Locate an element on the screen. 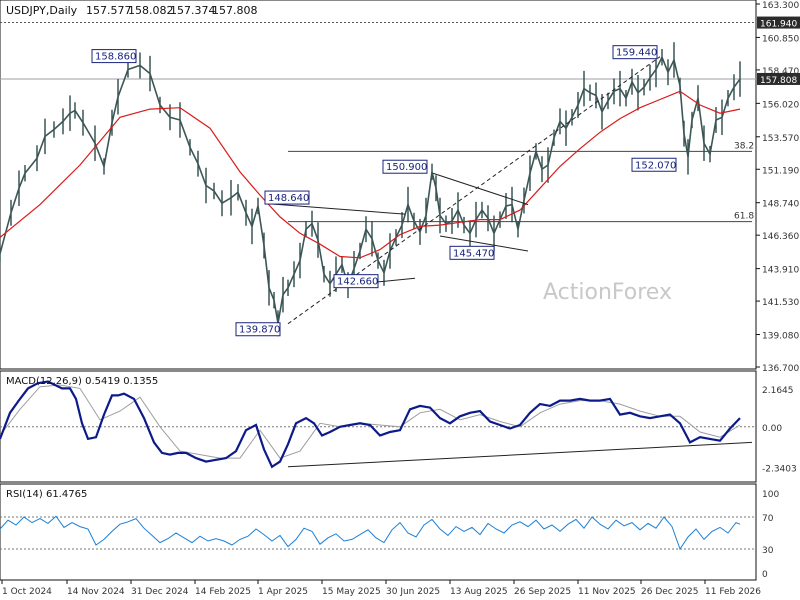 The image size is (800, 600). pivot-label: 159.440 is located at coordinates (636, 53).